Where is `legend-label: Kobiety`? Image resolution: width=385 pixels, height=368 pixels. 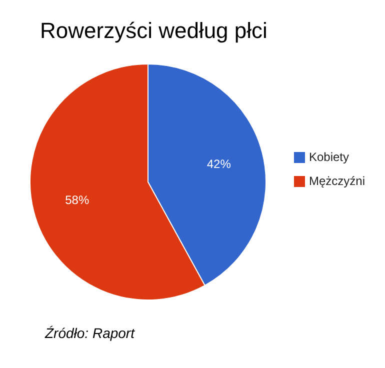 legend-label: Kobiety is located at coordinates (329, 157).